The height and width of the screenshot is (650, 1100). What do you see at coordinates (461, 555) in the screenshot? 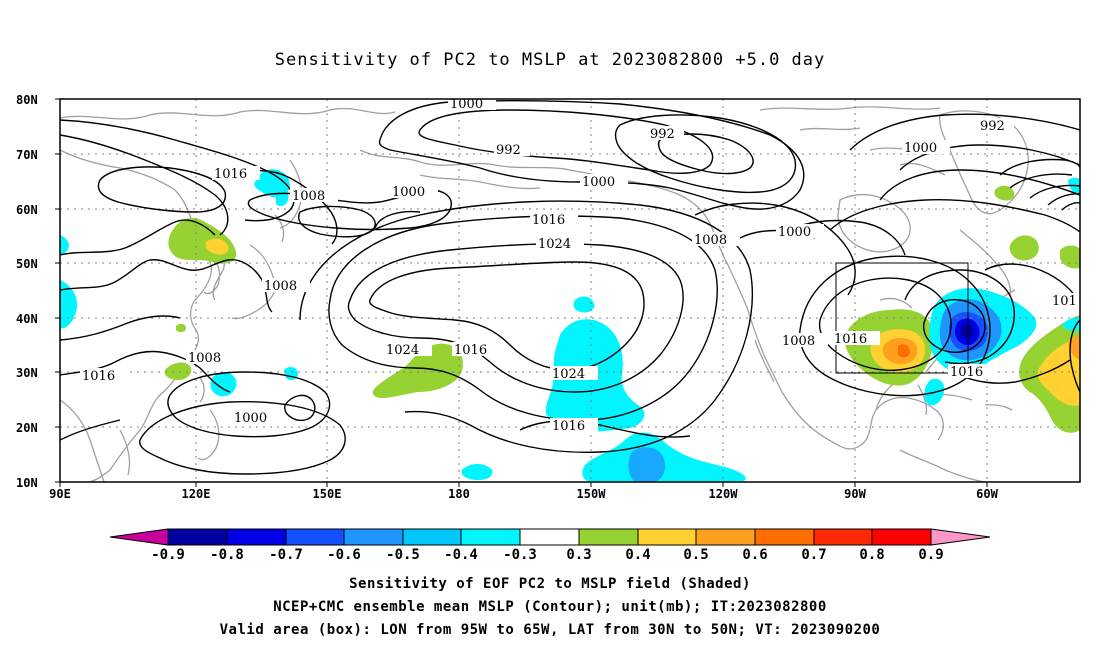
I see `colorbar-tick: -0.4` at bounding box center [461, 555].